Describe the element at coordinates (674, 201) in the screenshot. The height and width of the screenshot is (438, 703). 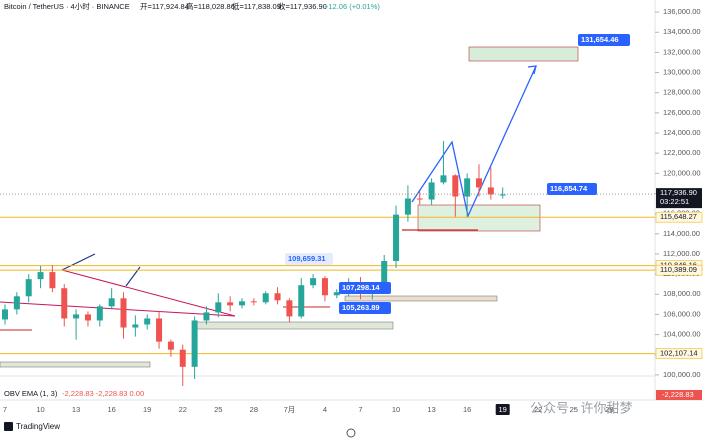
I see `countdown: 03:22:51` at that location.